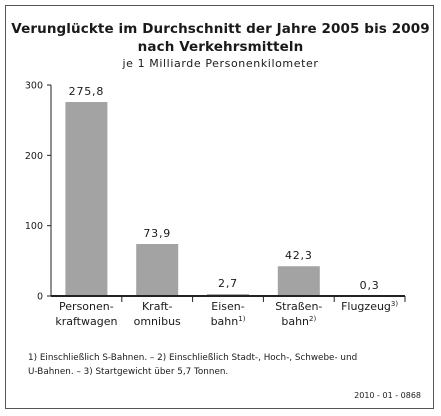 This screenshot has height=416, width=441. Describe the element at coordinates (228, 283) in the screenshot. I see `bar-value-label: 2,7` at that location.